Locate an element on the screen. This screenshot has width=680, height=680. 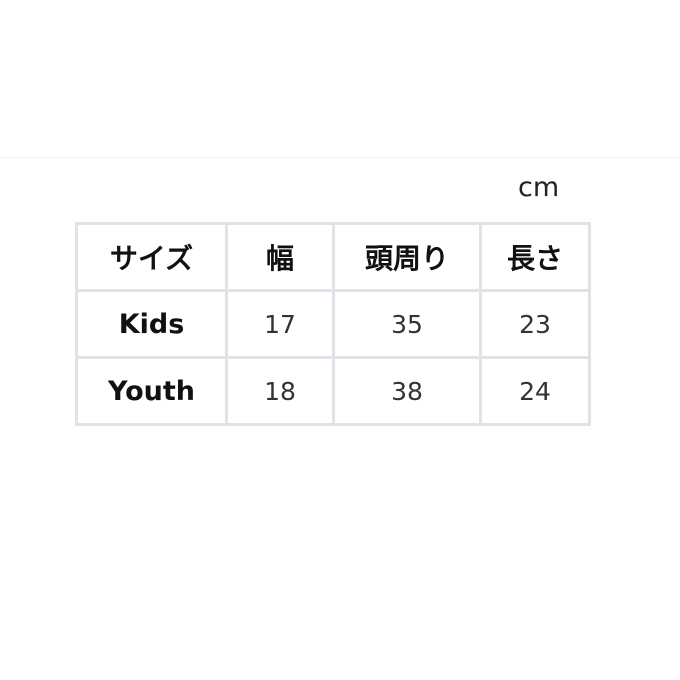
table-row: Kids 17 35 23 is located at coordinates (333, 324).